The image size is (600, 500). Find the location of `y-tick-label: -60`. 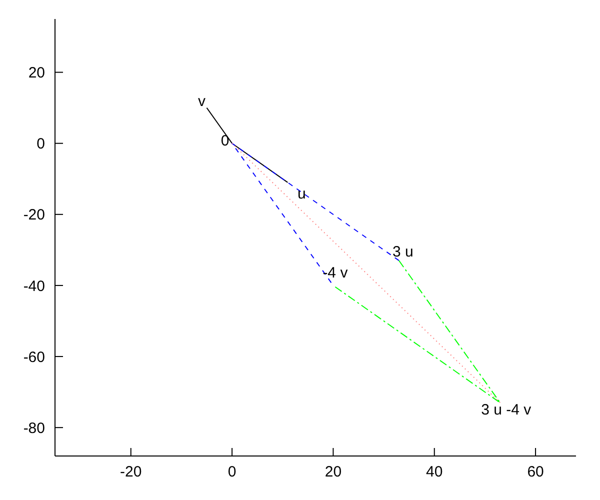

y-tick-label: -60 is located at coordinates (34, 357).